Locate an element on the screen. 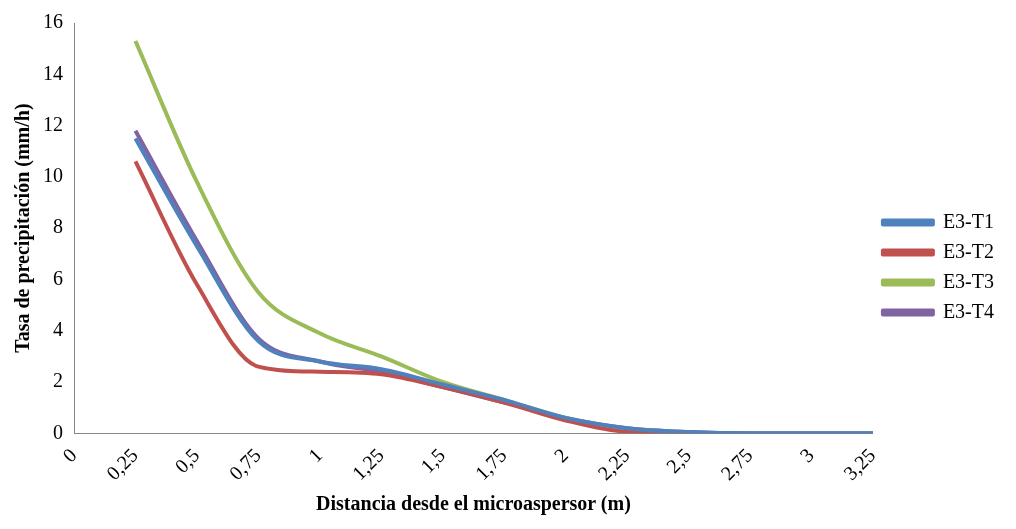 This screenshot has width=1016, height=529. x-axis-title: Distancia desde el microaspersor (m) is located at coordinates (473, 504).